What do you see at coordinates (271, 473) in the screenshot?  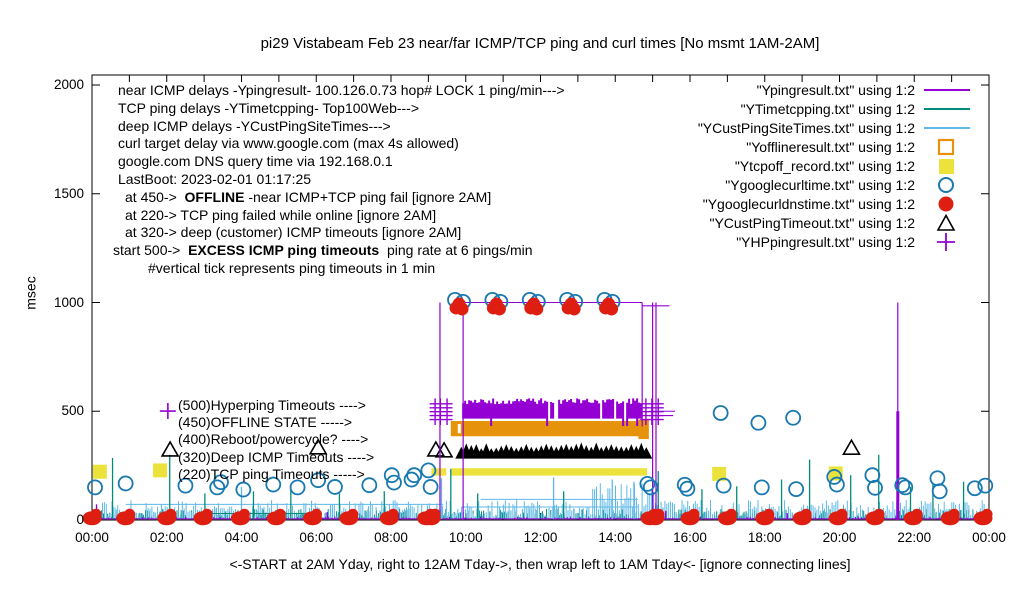 I see `level-label: (220)TCP ping Timeouts ----->` at bounding box center [271, 473].